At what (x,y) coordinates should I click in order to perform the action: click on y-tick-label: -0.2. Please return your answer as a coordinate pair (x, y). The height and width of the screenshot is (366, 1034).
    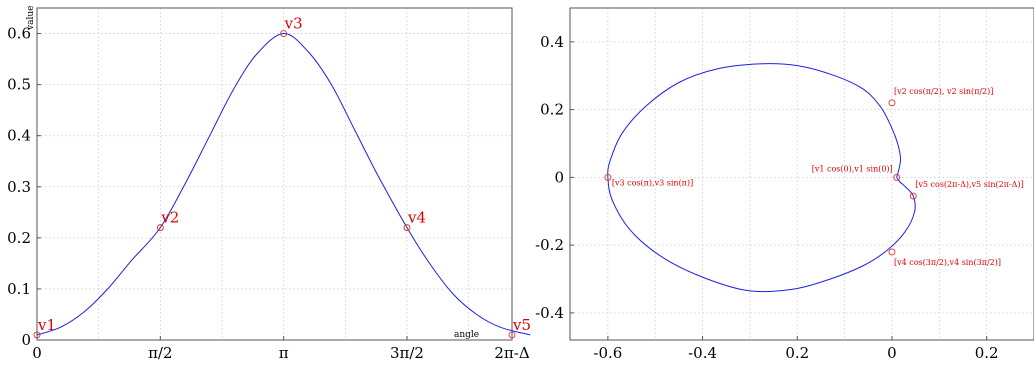
    Looking at the image, I should click on (549, 245).